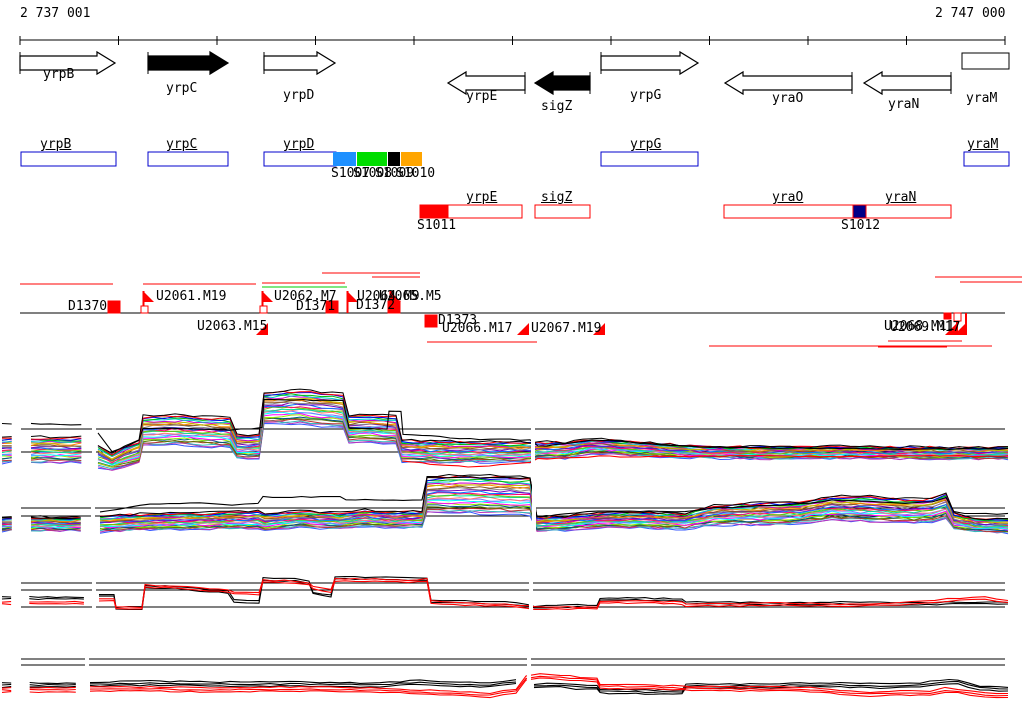  I want to click on panel-all-conditions-rev, so click(505, 508).